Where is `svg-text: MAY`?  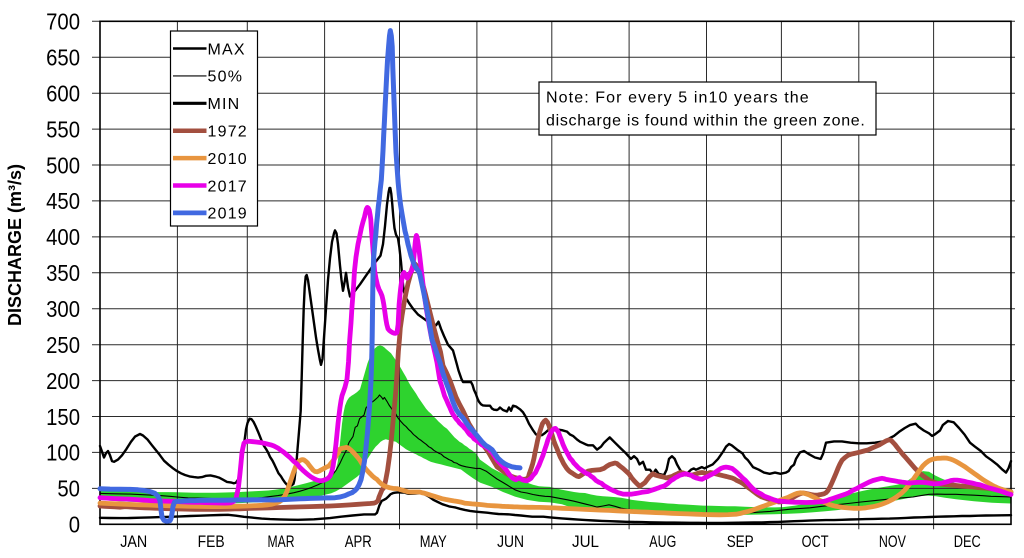 svg-text: MAY is located at coordinates (433, 542).